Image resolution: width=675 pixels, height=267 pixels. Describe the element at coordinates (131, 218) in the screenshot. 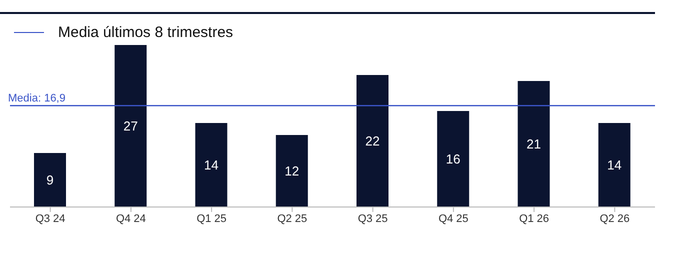

I see `x-tick-label: Q4 24` at that location.